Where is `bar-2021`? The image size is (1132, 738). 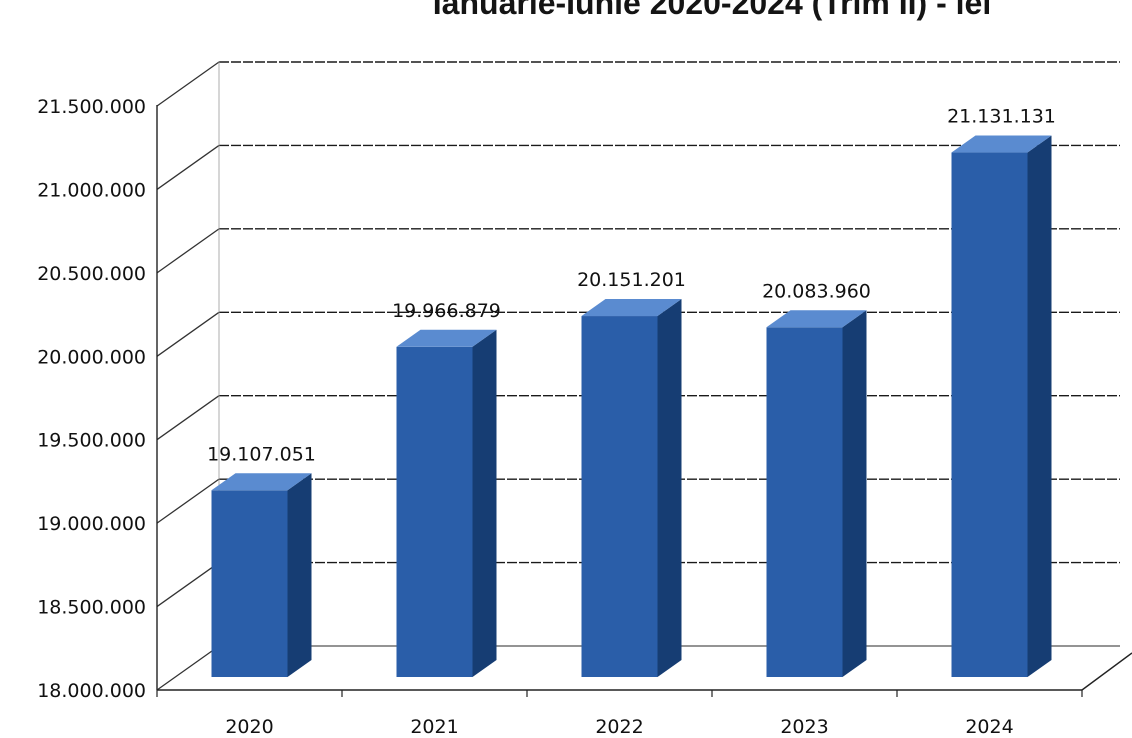 bar-2021 is located at coordinates (446, 503).